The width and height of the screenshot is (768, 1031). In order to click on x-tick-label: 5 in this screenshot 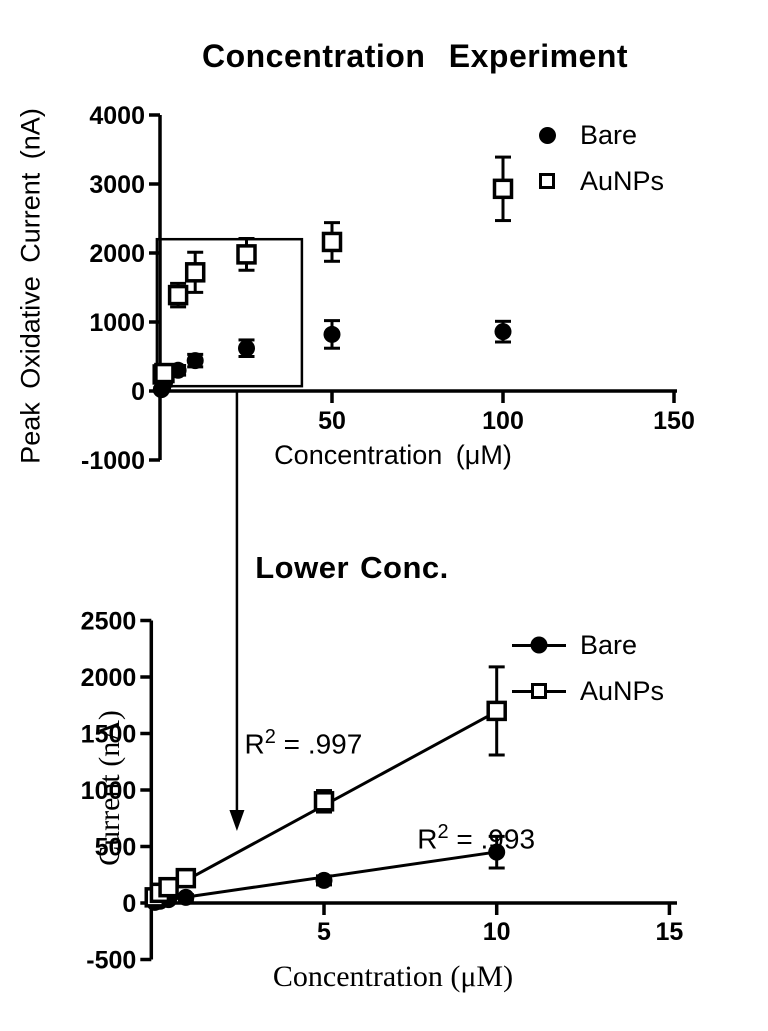, I will do `click(324, 932)`.